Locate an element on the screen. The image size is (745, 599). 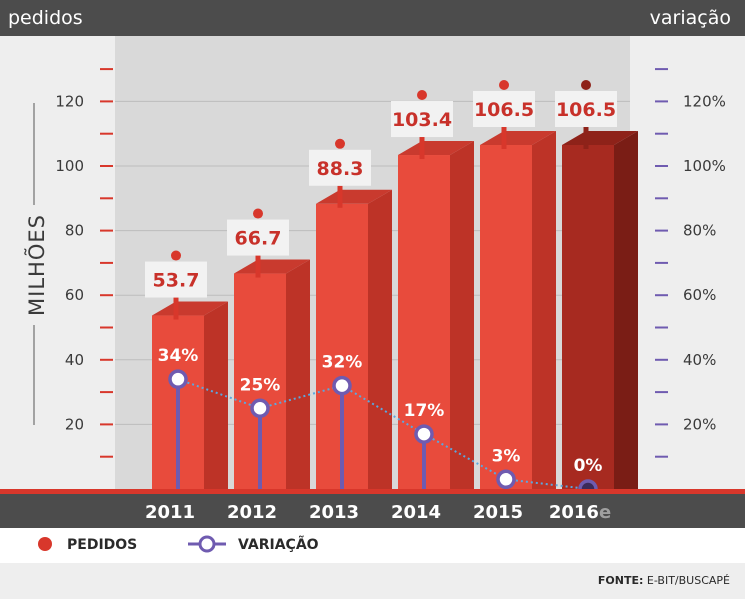
header-right-label: variação is located at coordinates (690, 18).